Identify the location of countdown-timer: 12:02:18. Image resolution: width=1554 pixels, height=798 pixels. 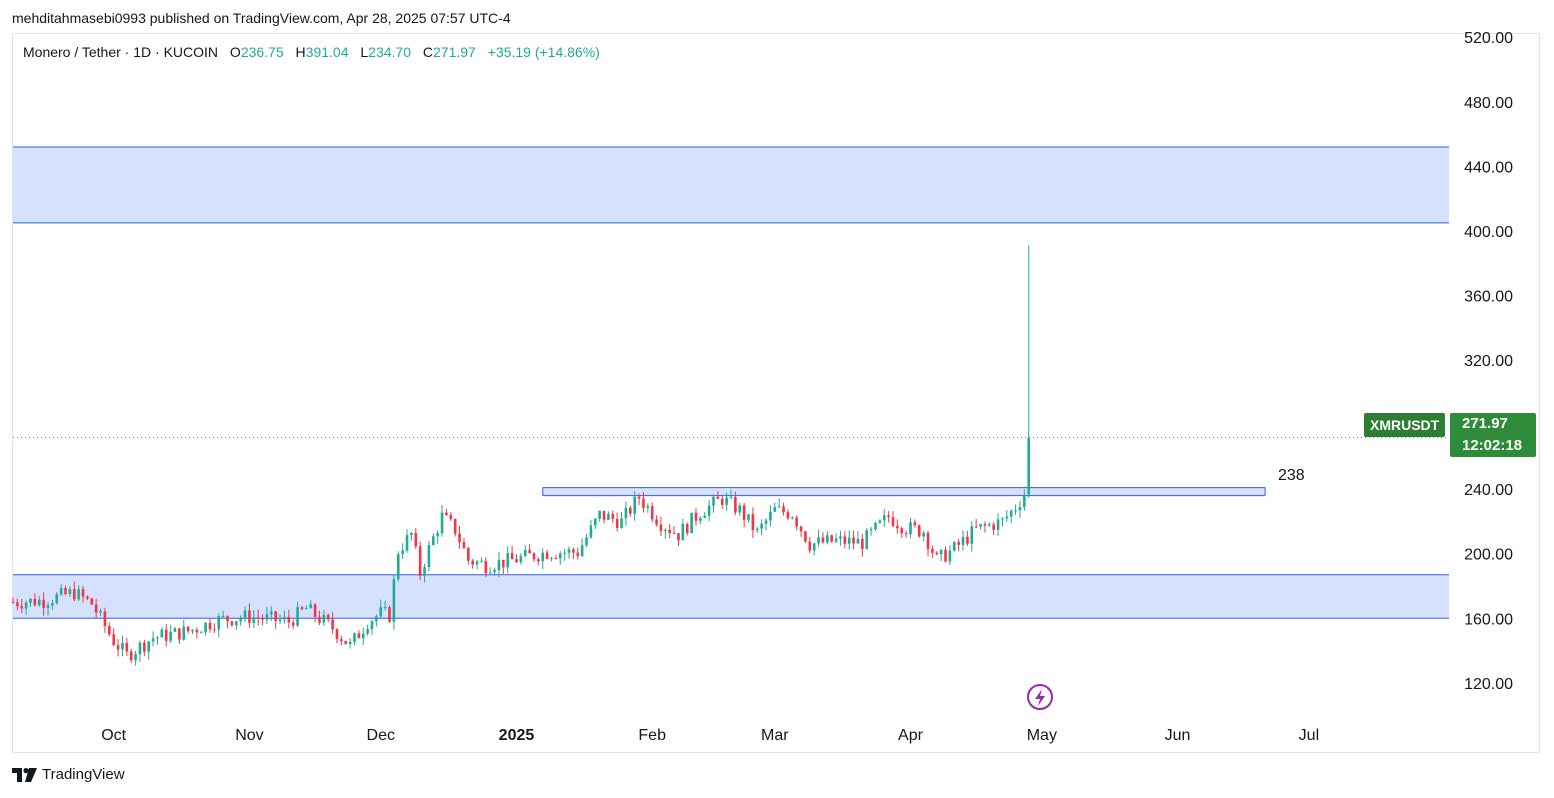
(1492, 445).